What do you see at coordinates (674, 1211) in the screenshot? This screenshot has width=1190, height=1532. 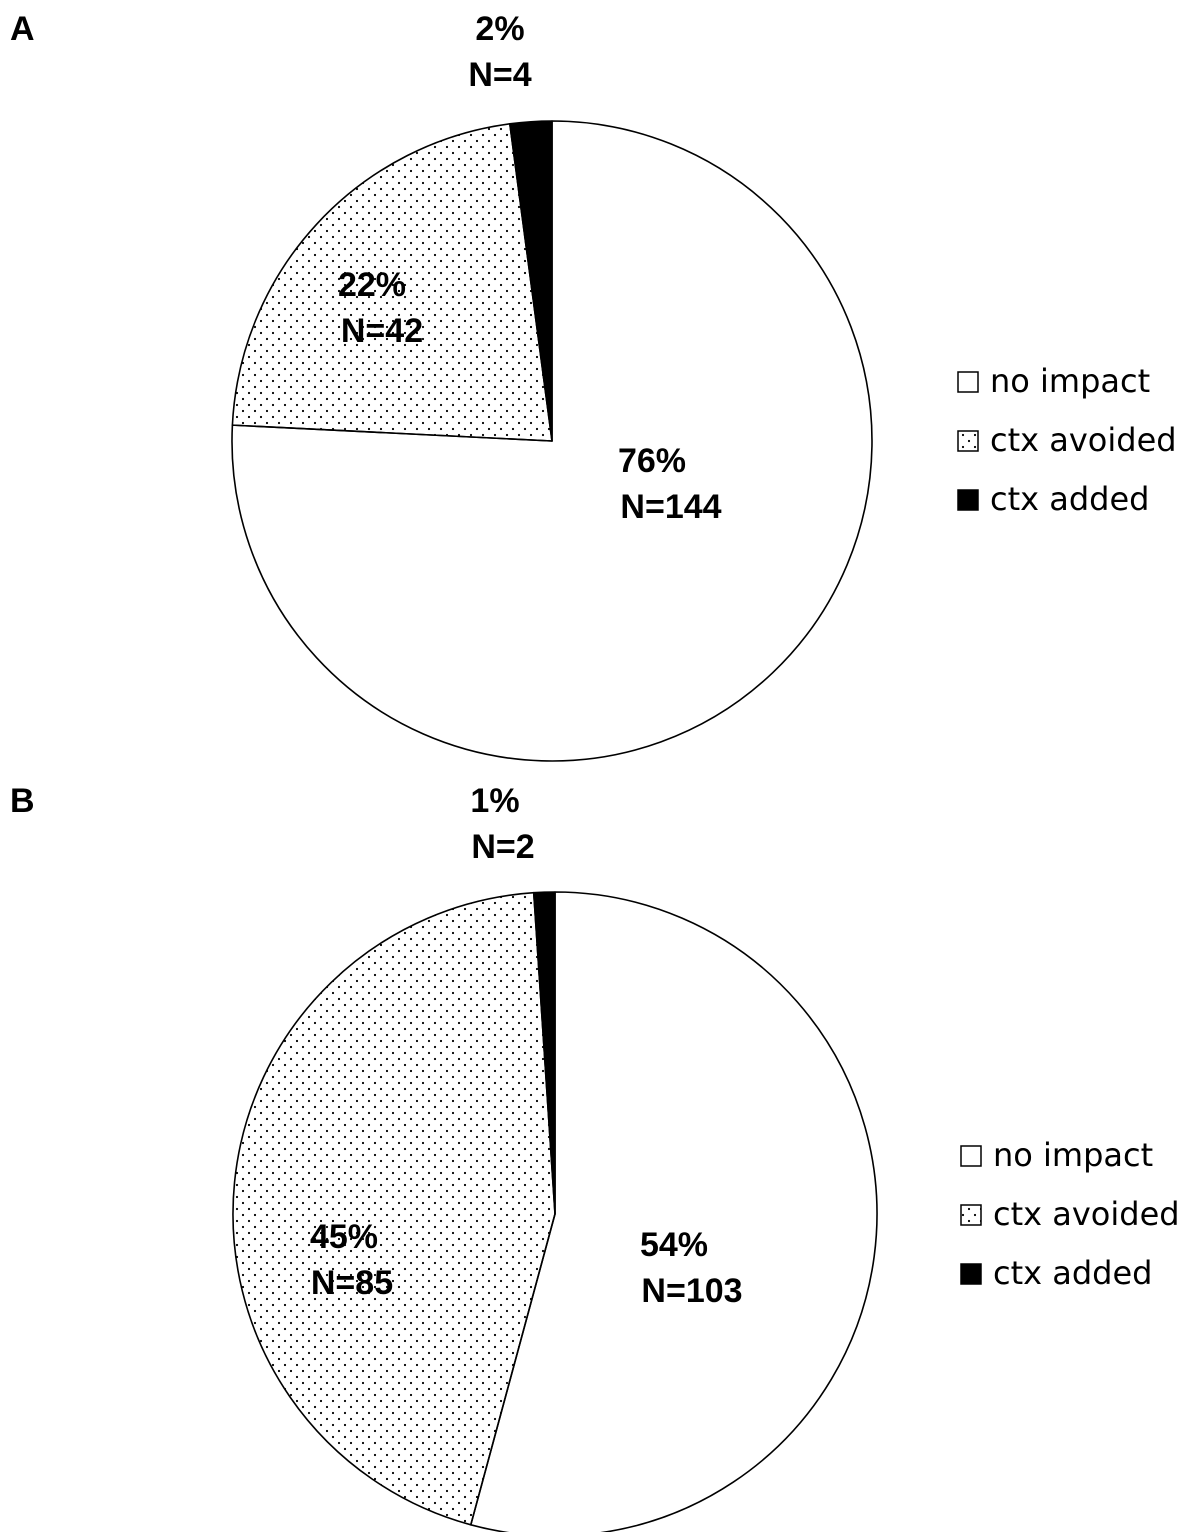 I see `pie-b-slice-no-impact` at bounding box center [674, 1211].